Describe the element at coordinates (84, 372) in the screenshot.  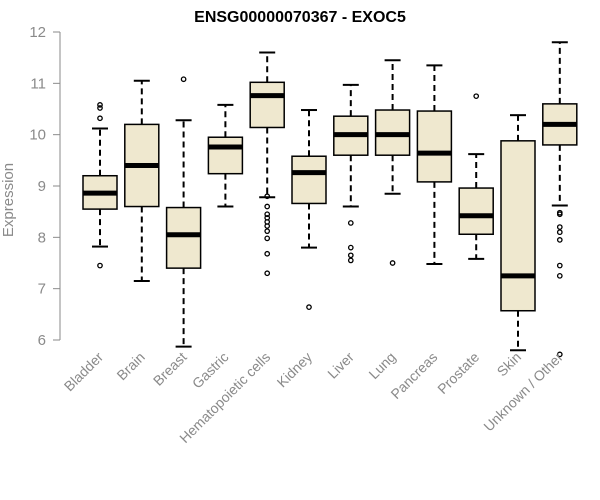
I see `x-tick-label: Bladder` at that location.